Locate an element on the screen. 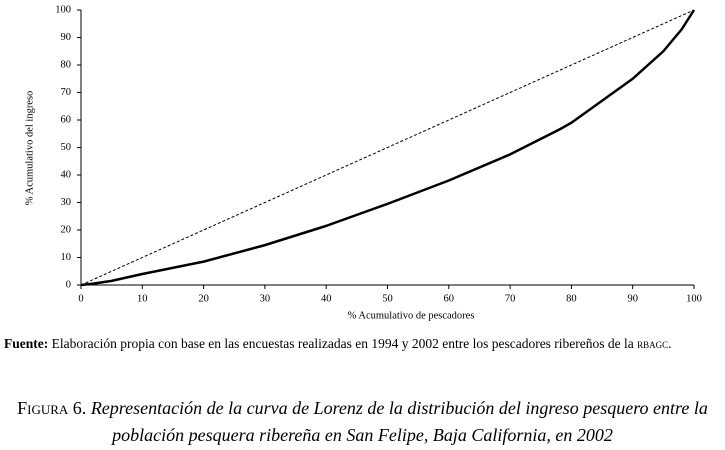 The image size is (725, 450). y-tick-label: 70 is located at coordinates (66, 92).